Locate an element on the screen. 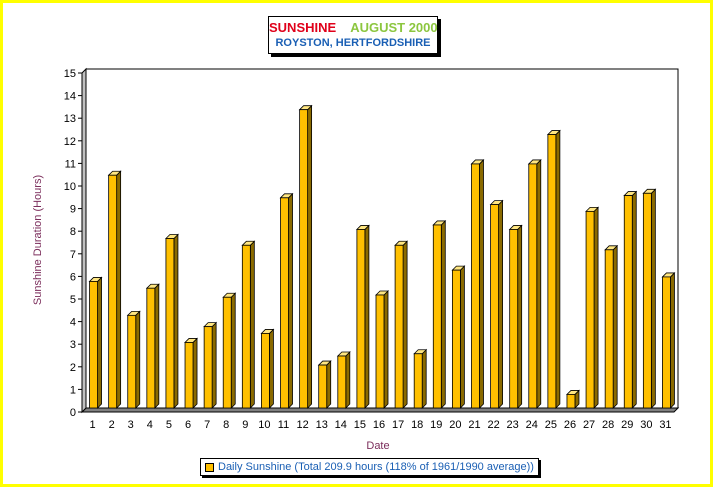  plot-side-wall is located at coordinates (84, 240).